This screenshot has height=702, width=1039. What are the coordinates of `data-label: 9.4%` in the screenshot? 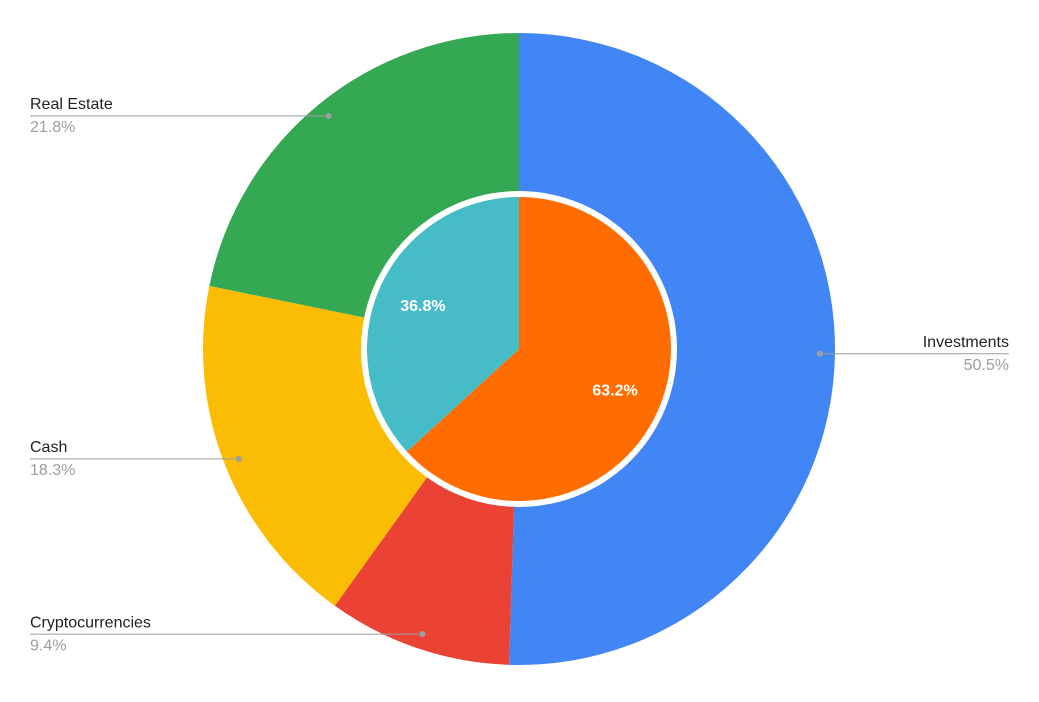 It's located at (48, 645).